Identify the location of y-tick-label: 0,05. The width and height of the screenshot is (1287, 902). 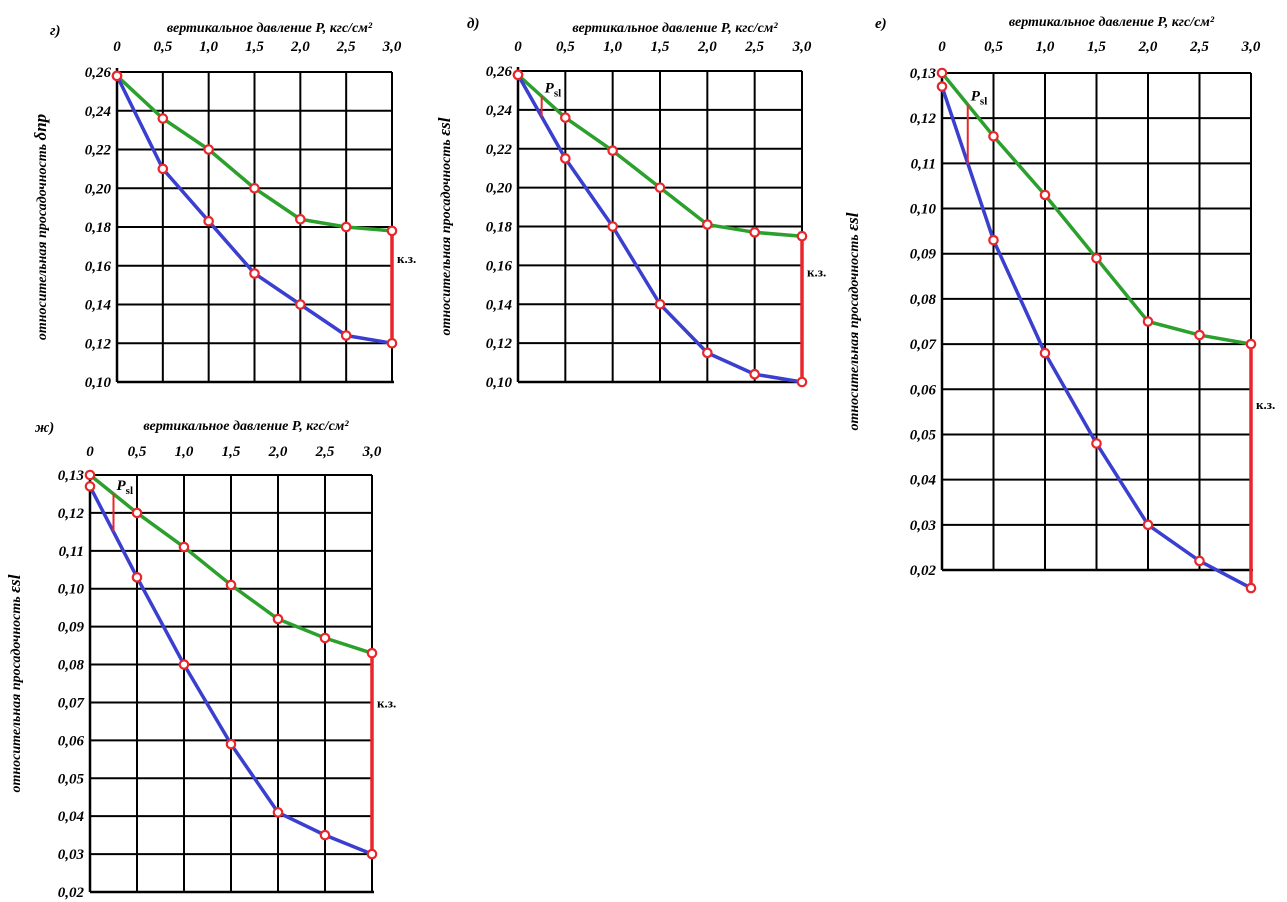
(71, 779).